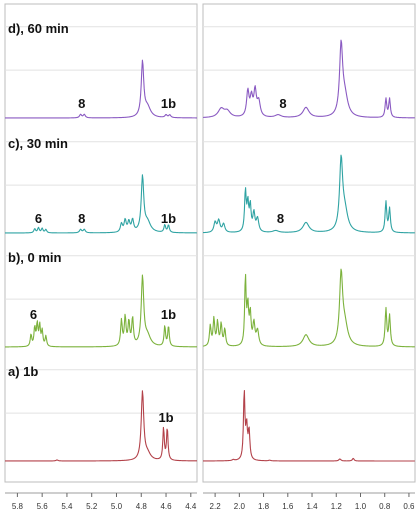 This screenshot has width=418, height=517. I want to click on spectrum-trace-2-right, so click(308, 194).